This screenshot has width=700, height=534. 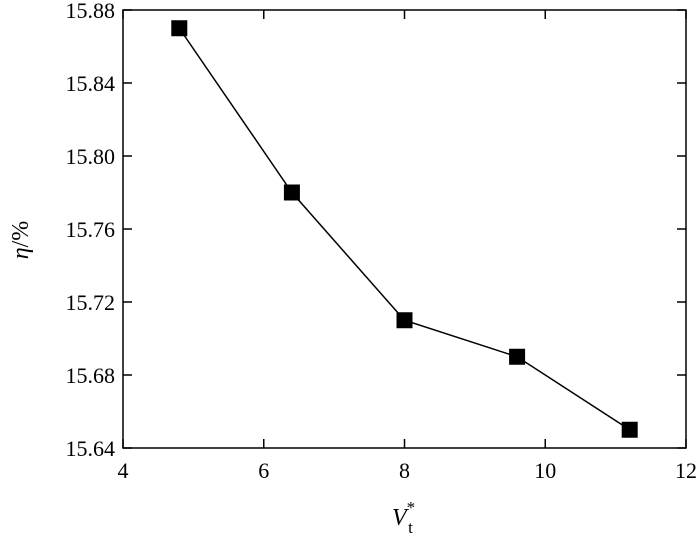 What do you see at coordinates (91, 156) in the screenshot?
I see `y-tick-label: 15.80` at bounding box center [91, 156].